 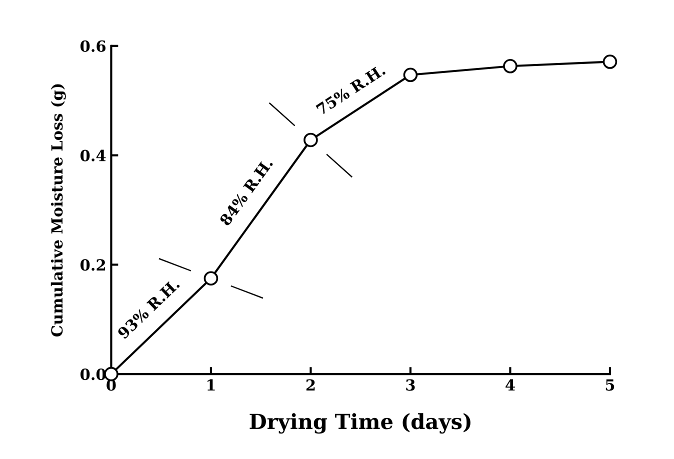 I want to click on x-tick-label: 3, so click(x=410, y=385).